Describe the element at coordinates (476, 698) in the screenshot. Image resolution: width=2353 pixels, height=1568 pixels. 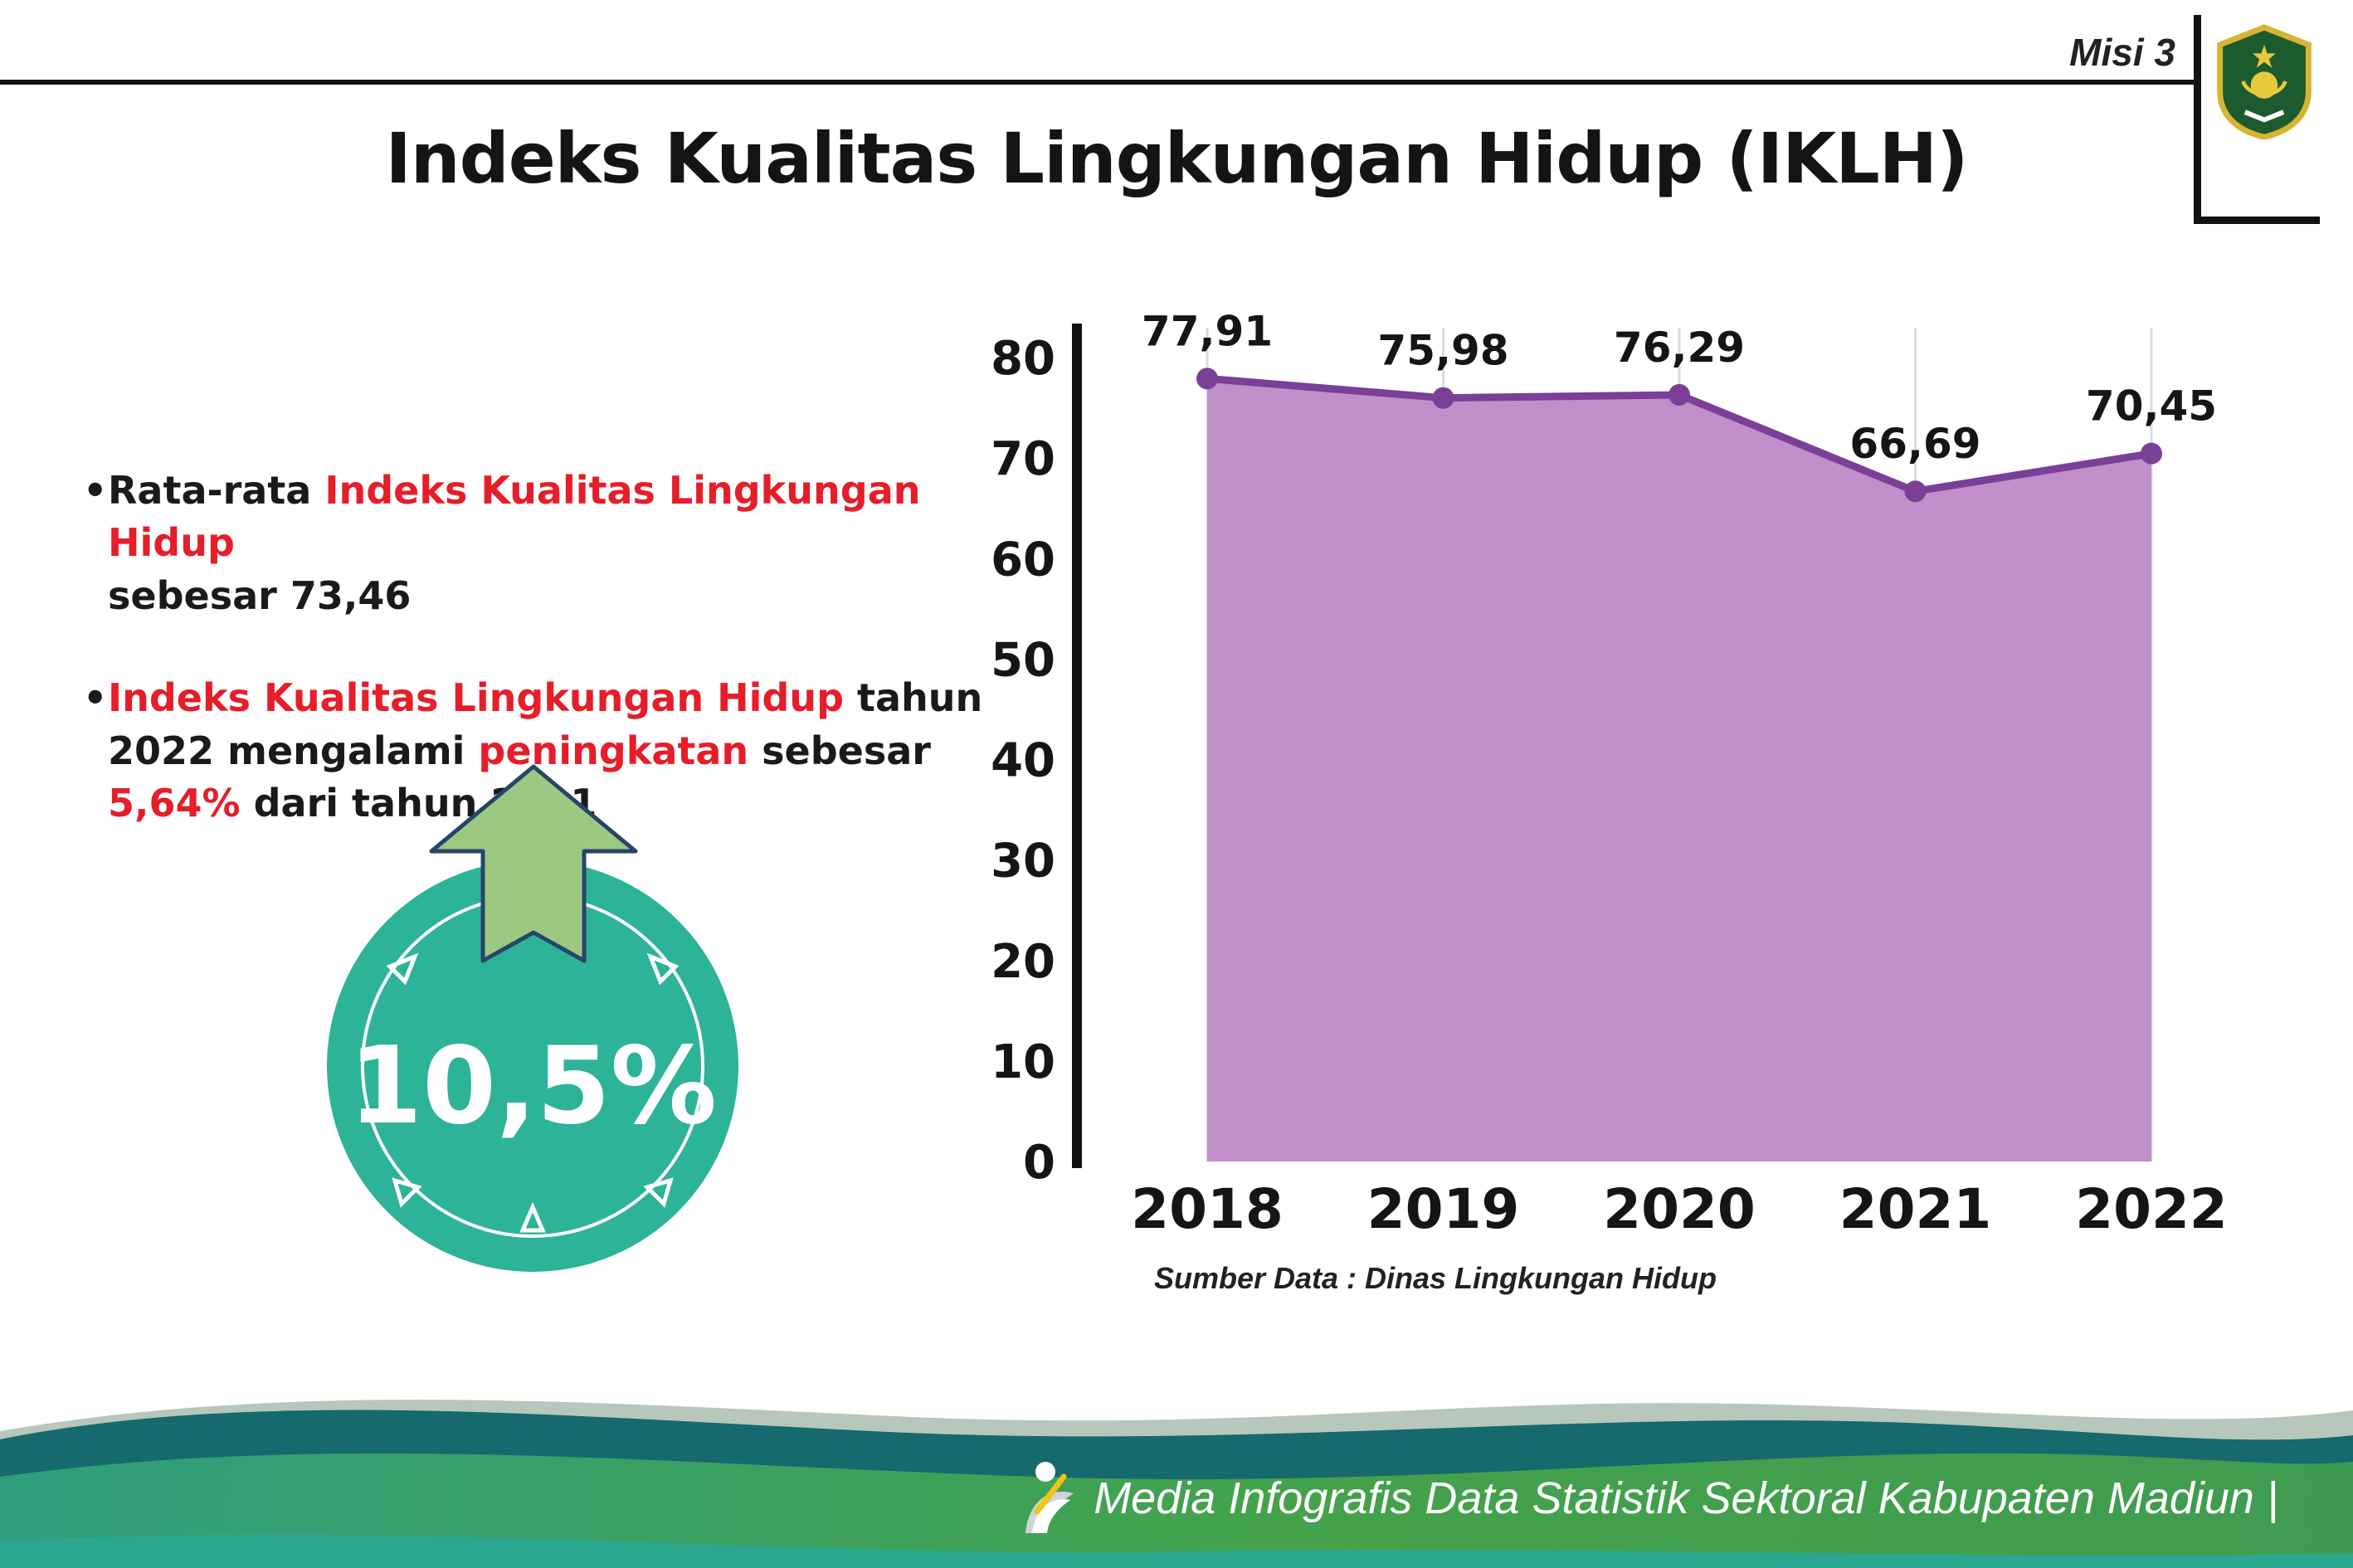
I see `bullet2-seg1-red: Indeks Kualitas Lingkungan Hidup` at that location.